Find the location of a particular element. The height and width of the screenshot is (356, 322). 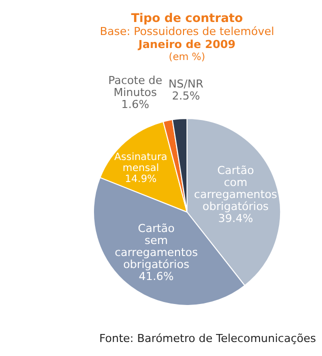

slice-label: Assinatura mensal is located at coordinates (141, 163).